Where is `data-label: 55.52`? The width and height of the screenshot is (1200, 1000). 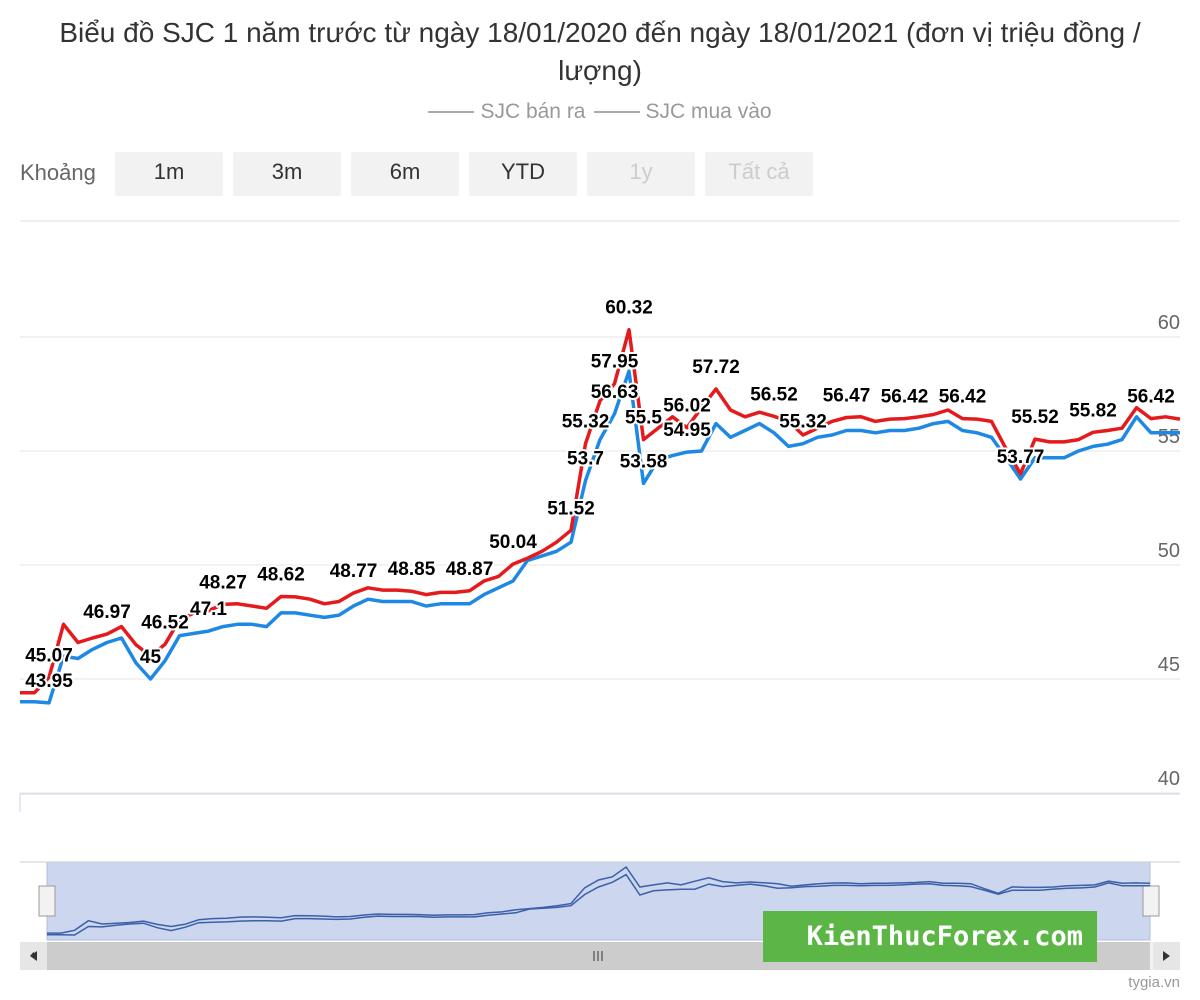
data-label: 55.52 is located at coordinates (1035, 417).